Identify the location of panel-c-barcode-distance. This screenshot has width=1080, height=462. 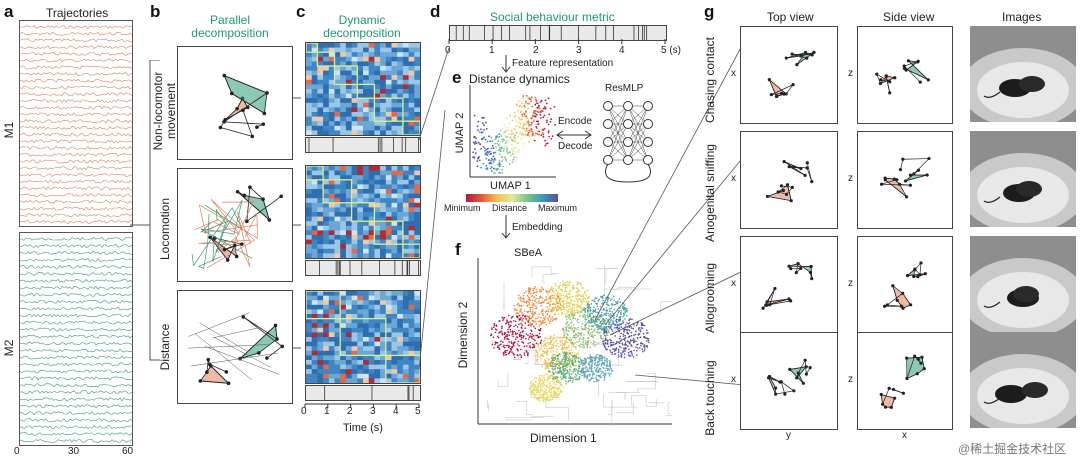
(363, 393).